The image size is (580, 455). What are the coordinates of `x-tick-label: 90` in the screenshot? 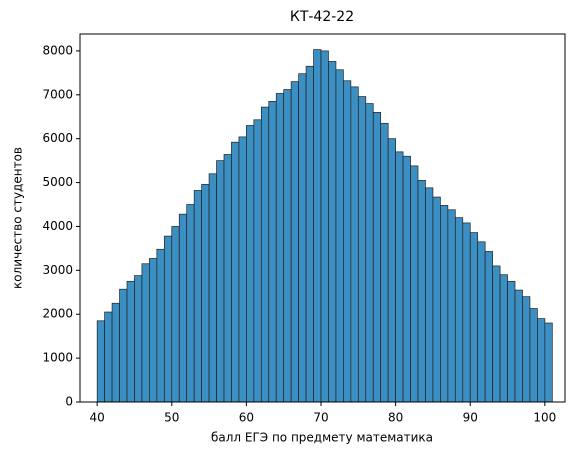 It's located at (470, 418).